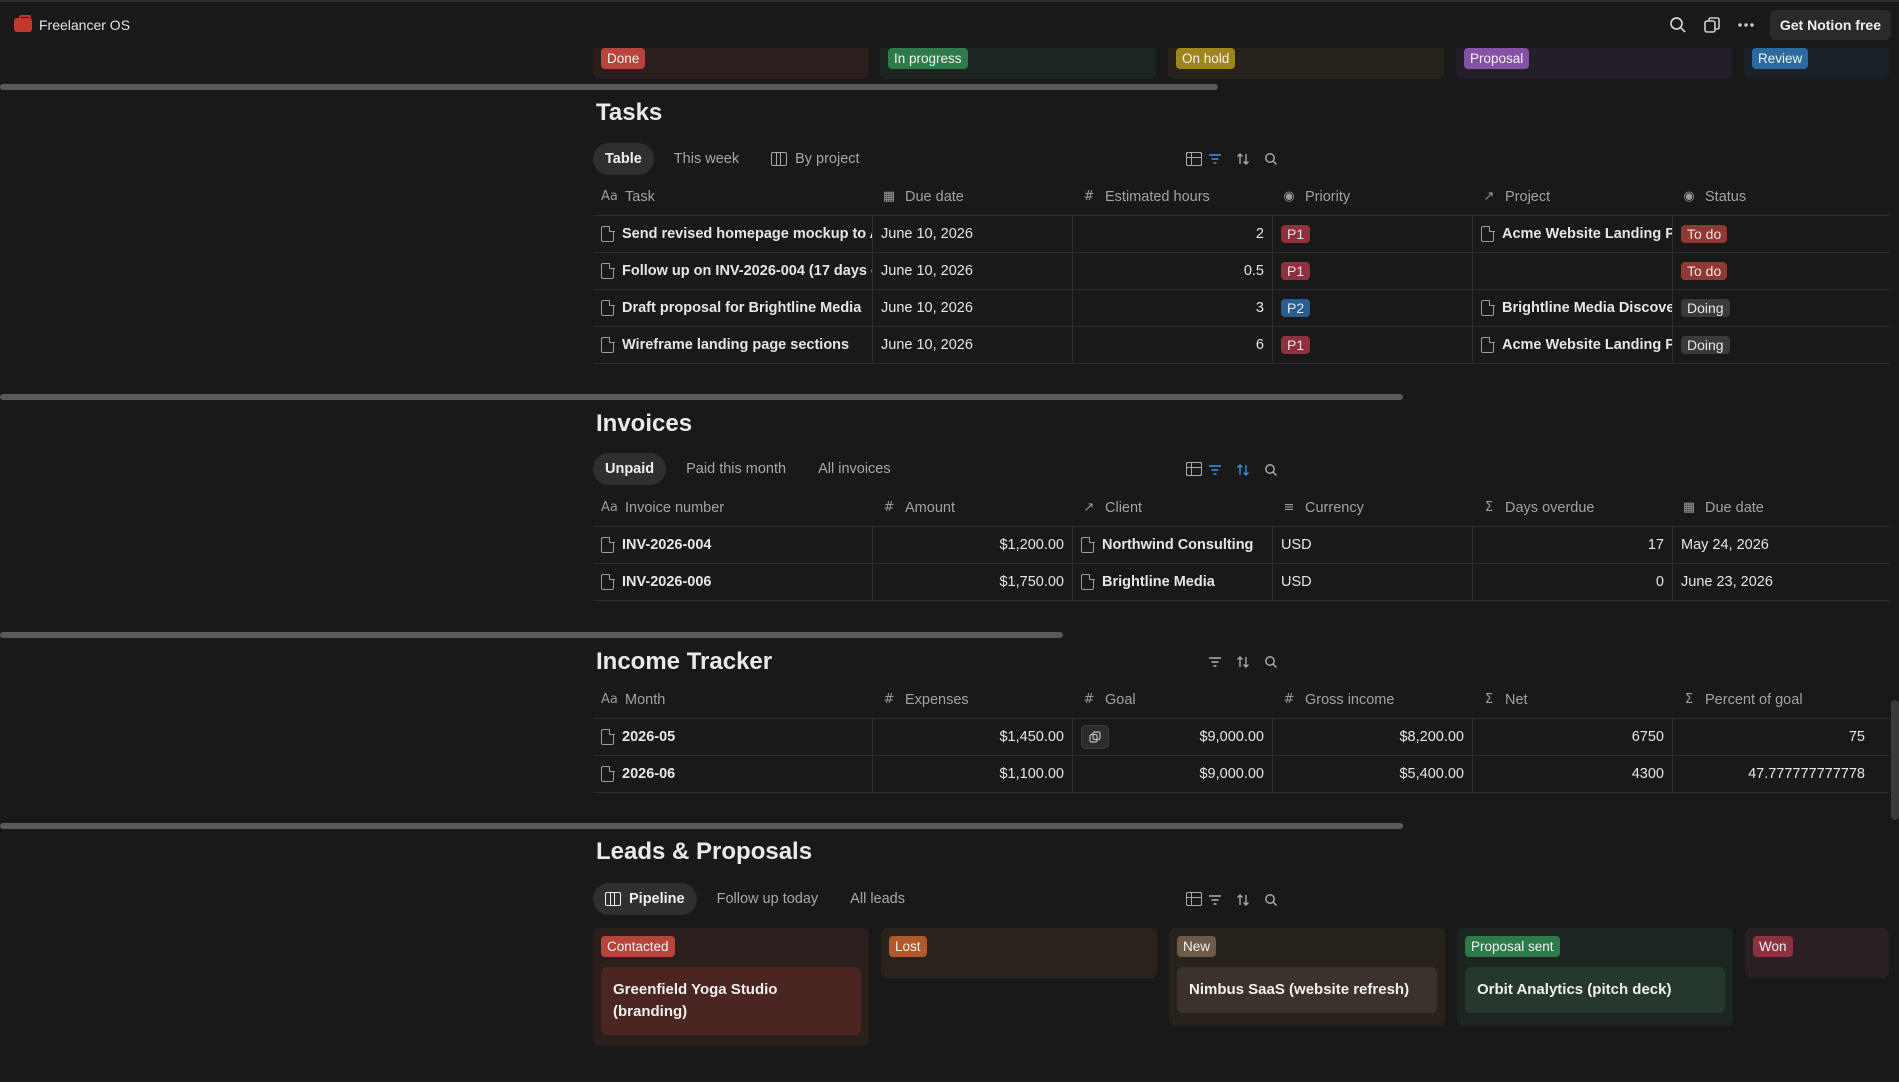  Describe the element at coordinates (633, 699) in the screenshot. I see `column-header-month: Aa Month` at that location.